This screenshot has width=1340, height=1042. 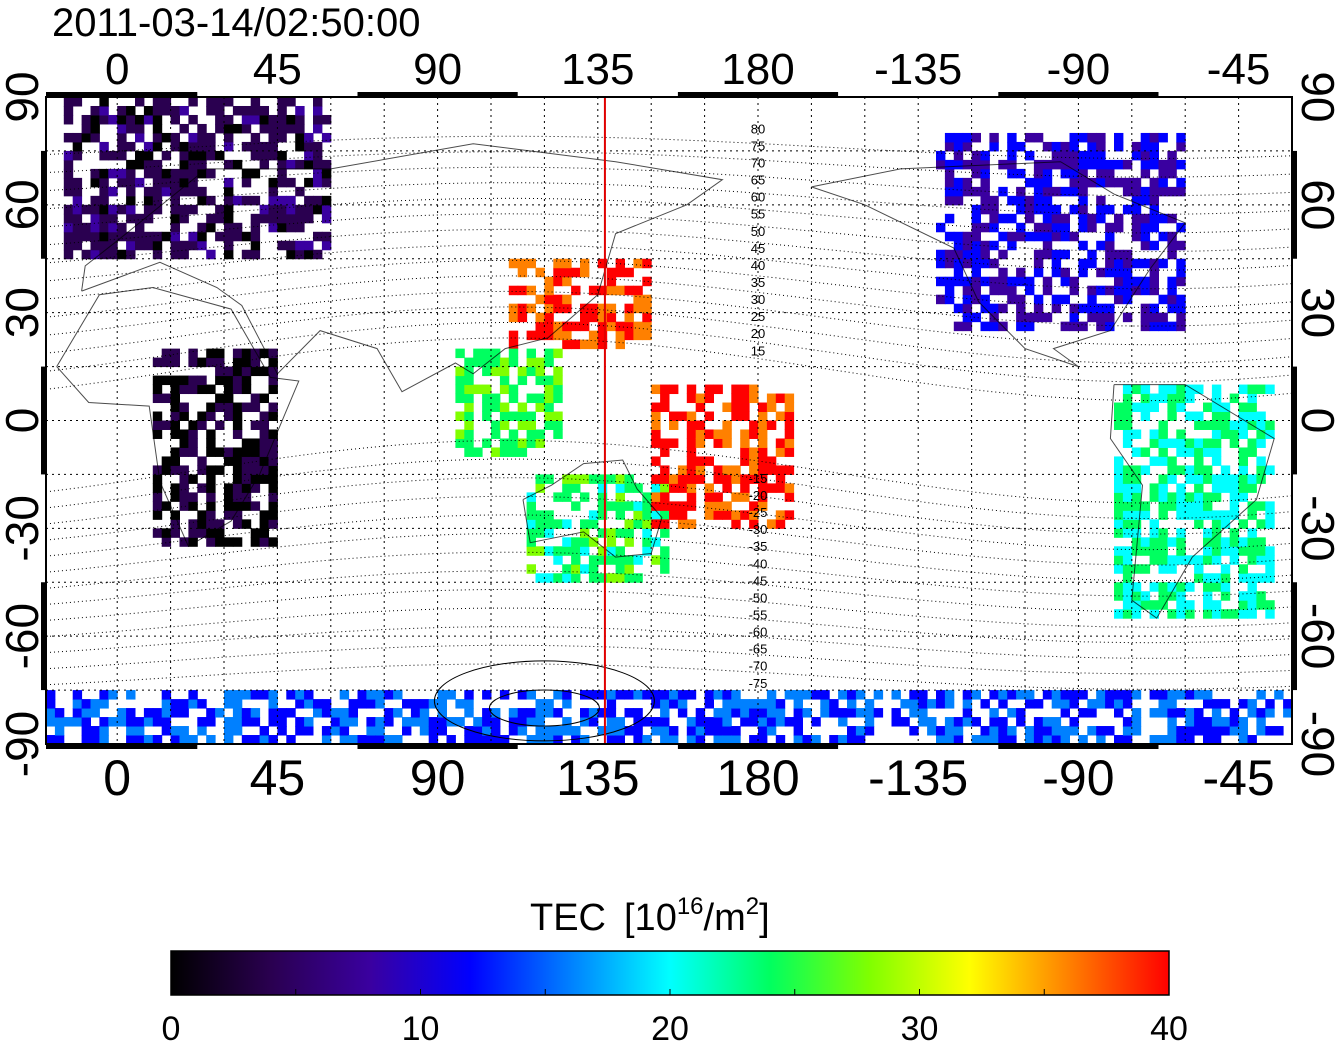 What do you see at coordinates (758, 495) in the screenshot?
I see `mag-lat-label: -20` at bounding box center [758, 495].